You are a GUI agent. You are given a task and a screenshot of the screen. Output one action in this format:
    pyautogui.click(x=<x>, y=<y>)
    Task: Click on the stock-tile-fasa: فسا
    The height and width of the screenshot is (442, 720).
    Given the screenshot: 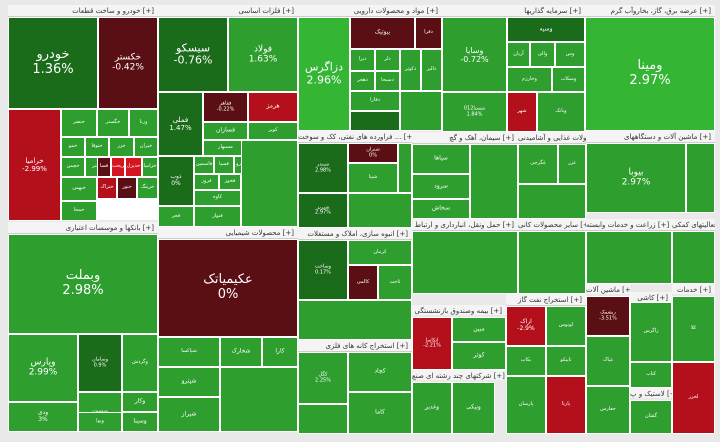 What is the action you would take?
    pyautogui.click(x=104, y=167)
    